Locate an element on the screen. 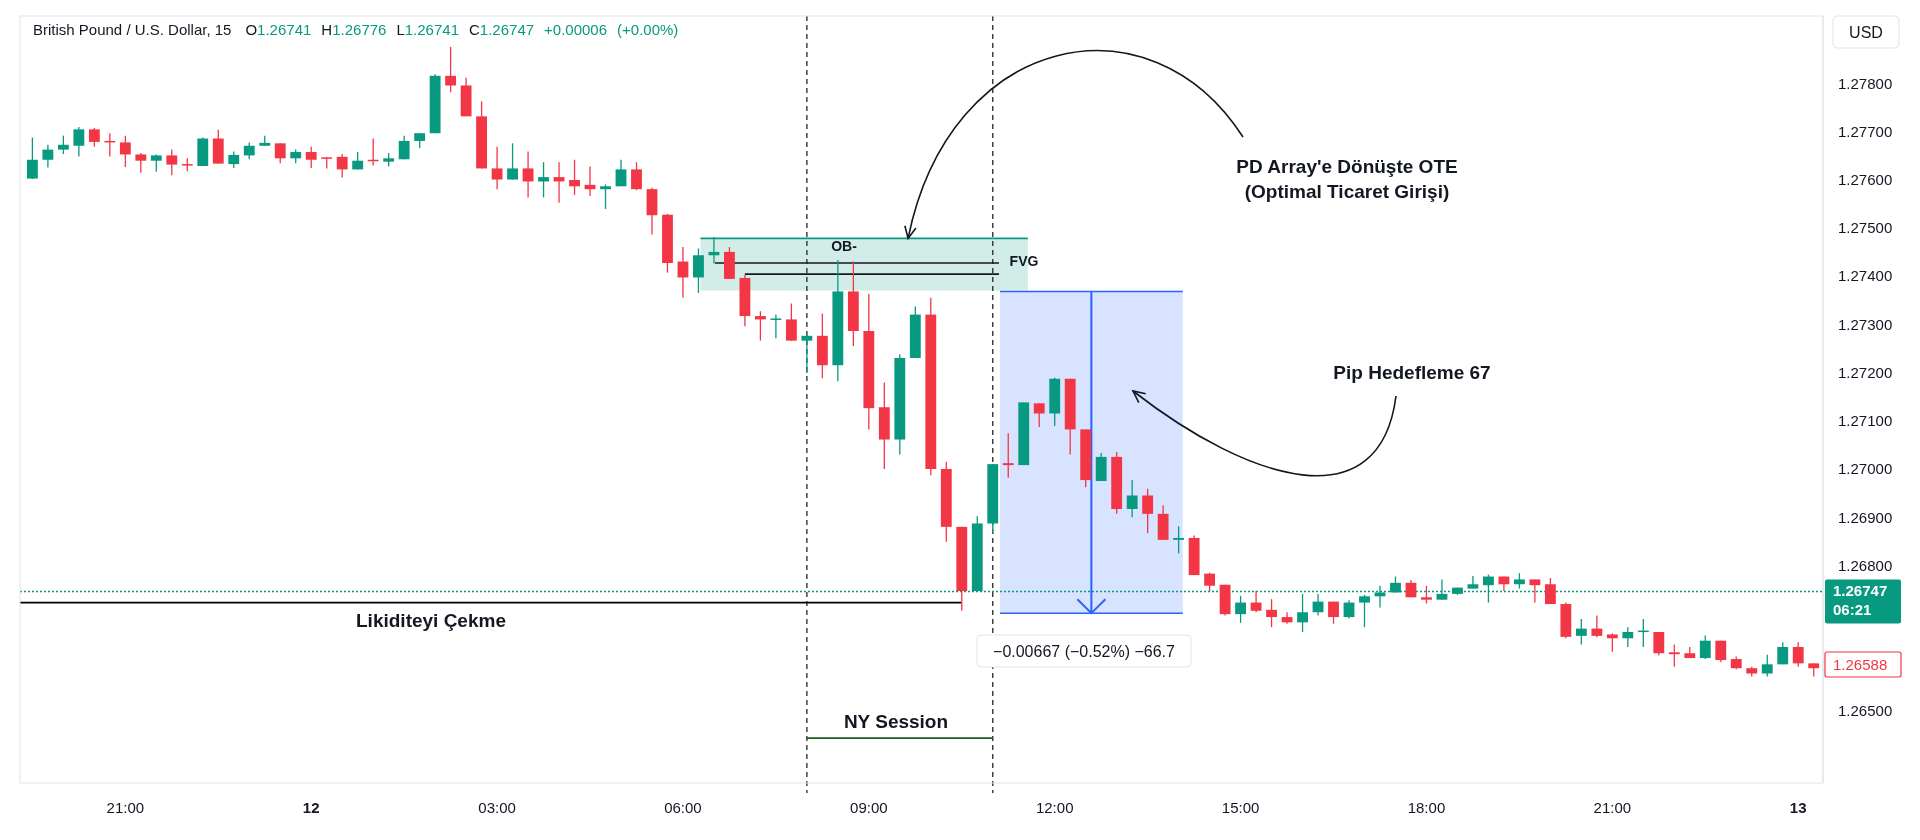  x-tick-label: 03:00 is located at coordinates (497, 807).